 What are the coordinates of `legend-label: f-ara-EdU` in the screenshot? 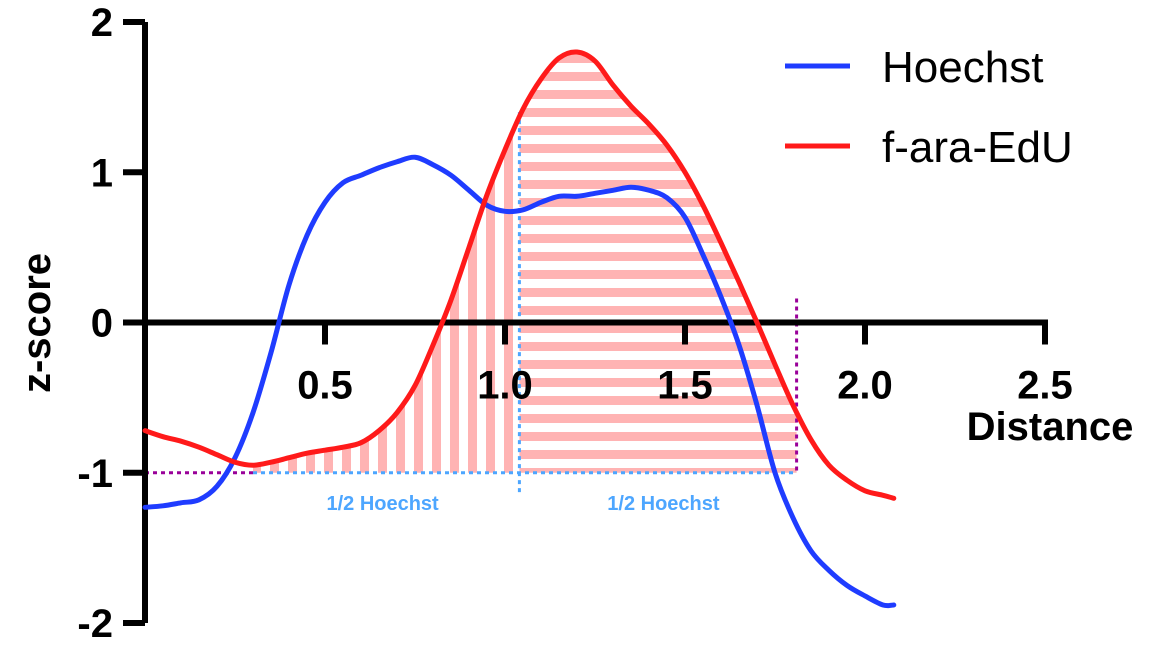 It's located at (977, 147).